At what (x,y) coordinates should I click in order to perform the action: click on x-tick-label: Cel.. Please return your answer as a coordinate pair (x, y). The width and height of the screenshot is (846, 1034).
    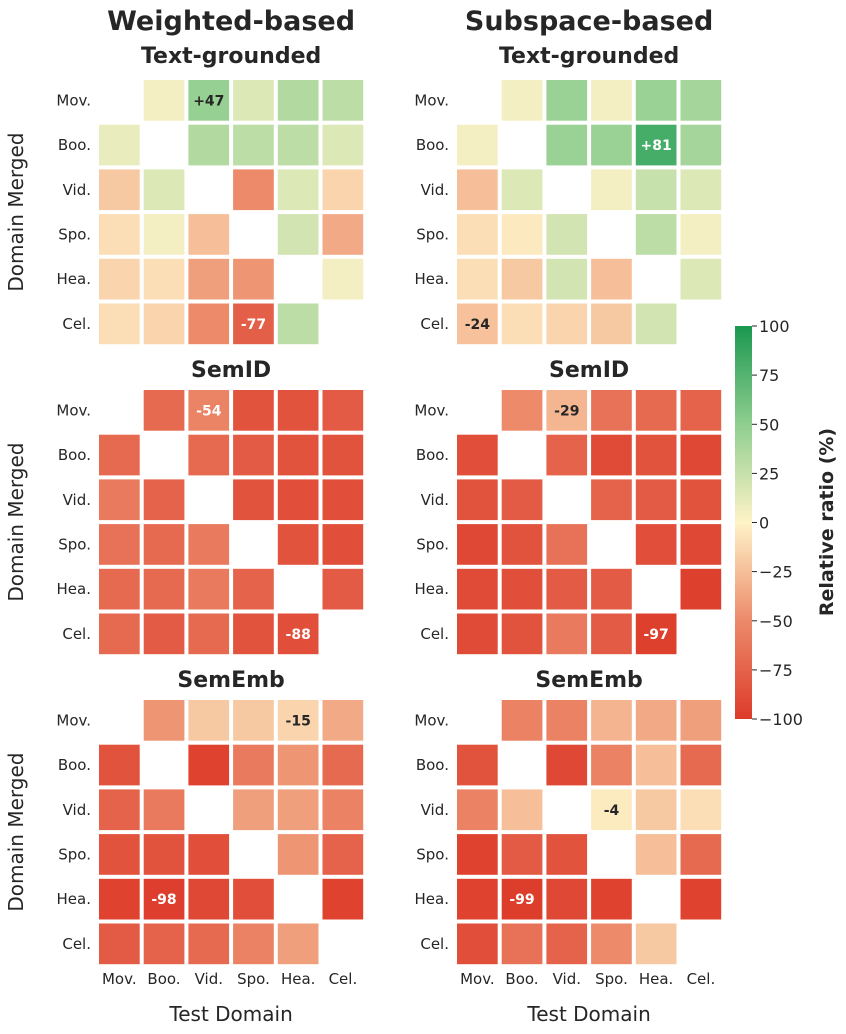
    Looking at the image, I should click on (701, 979).